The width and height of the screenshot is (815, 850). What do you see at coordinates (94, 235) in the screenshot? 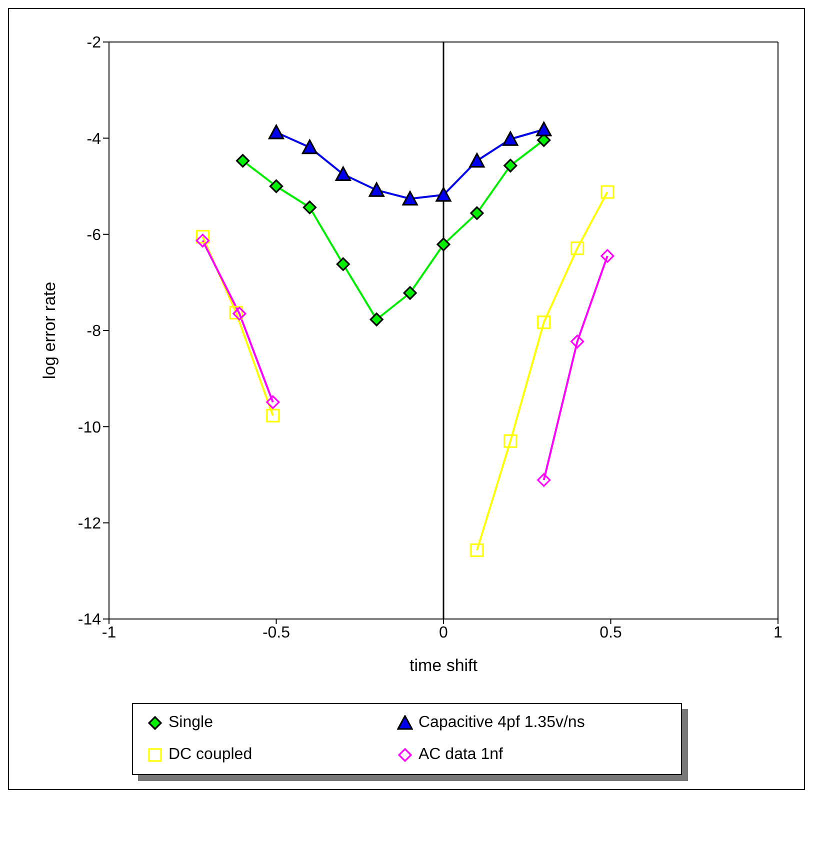
I see `y-tick-label: -6` at bounding box center [94, 235].